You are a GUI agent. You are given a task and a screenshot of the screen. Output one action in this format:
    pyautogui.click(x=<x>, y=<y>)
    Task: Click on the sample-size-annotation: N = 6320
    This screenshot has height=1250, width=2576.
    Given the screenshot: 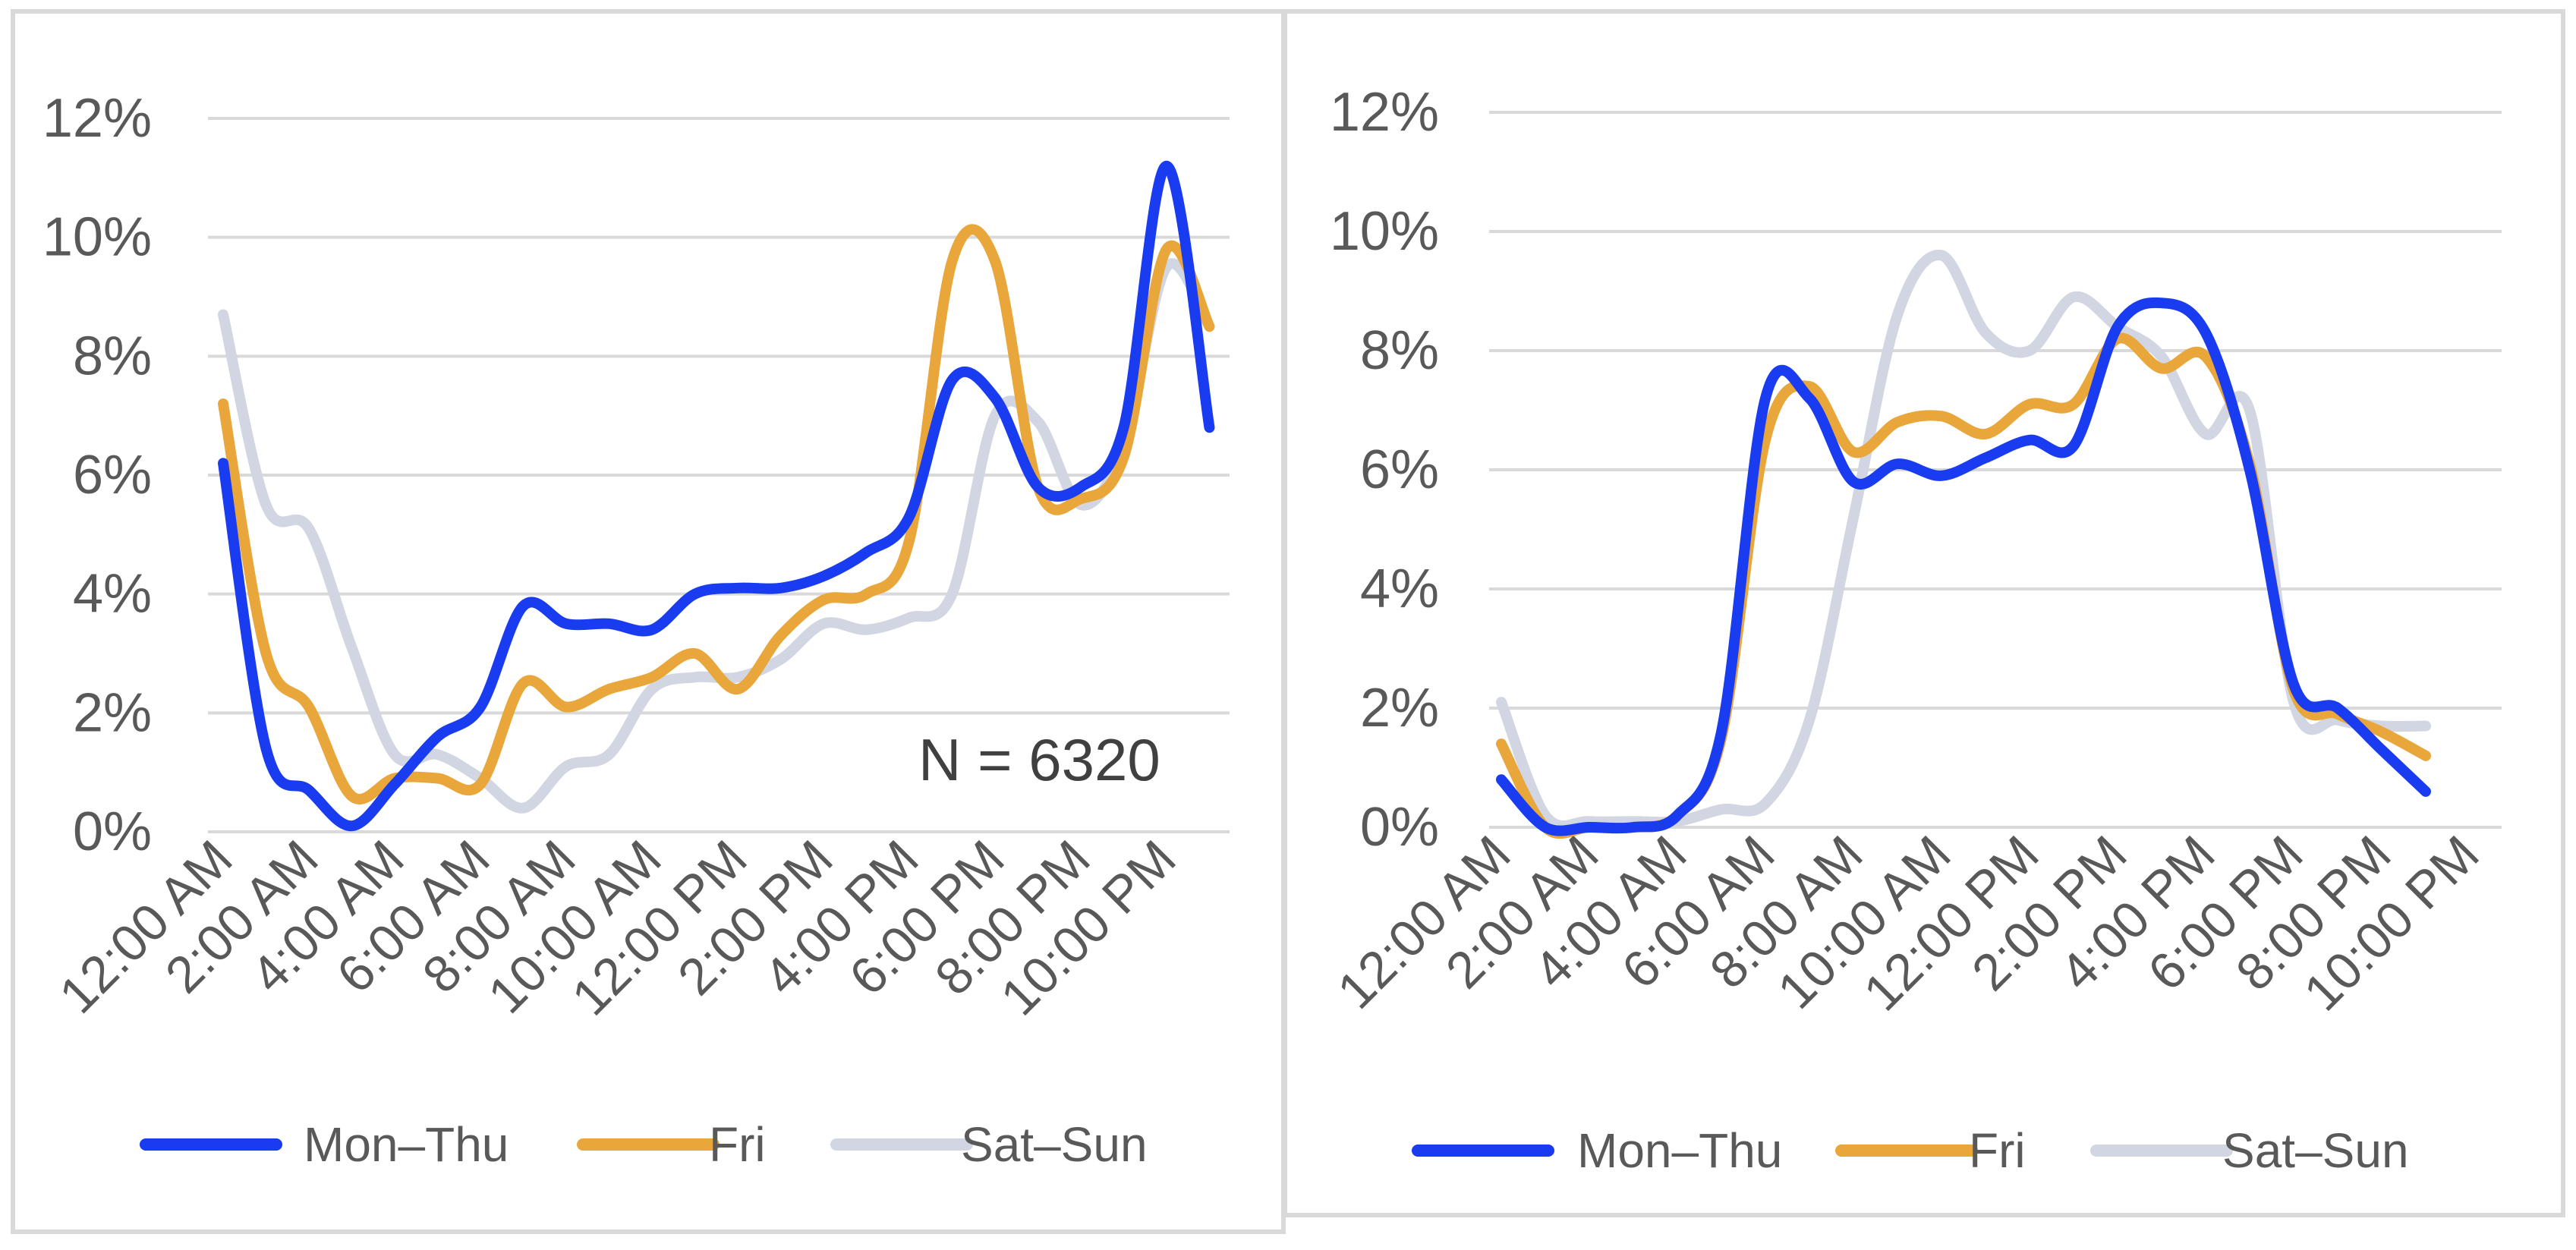 What is the action you would take?
    pyautogui.click(x=1039, y=759)
    